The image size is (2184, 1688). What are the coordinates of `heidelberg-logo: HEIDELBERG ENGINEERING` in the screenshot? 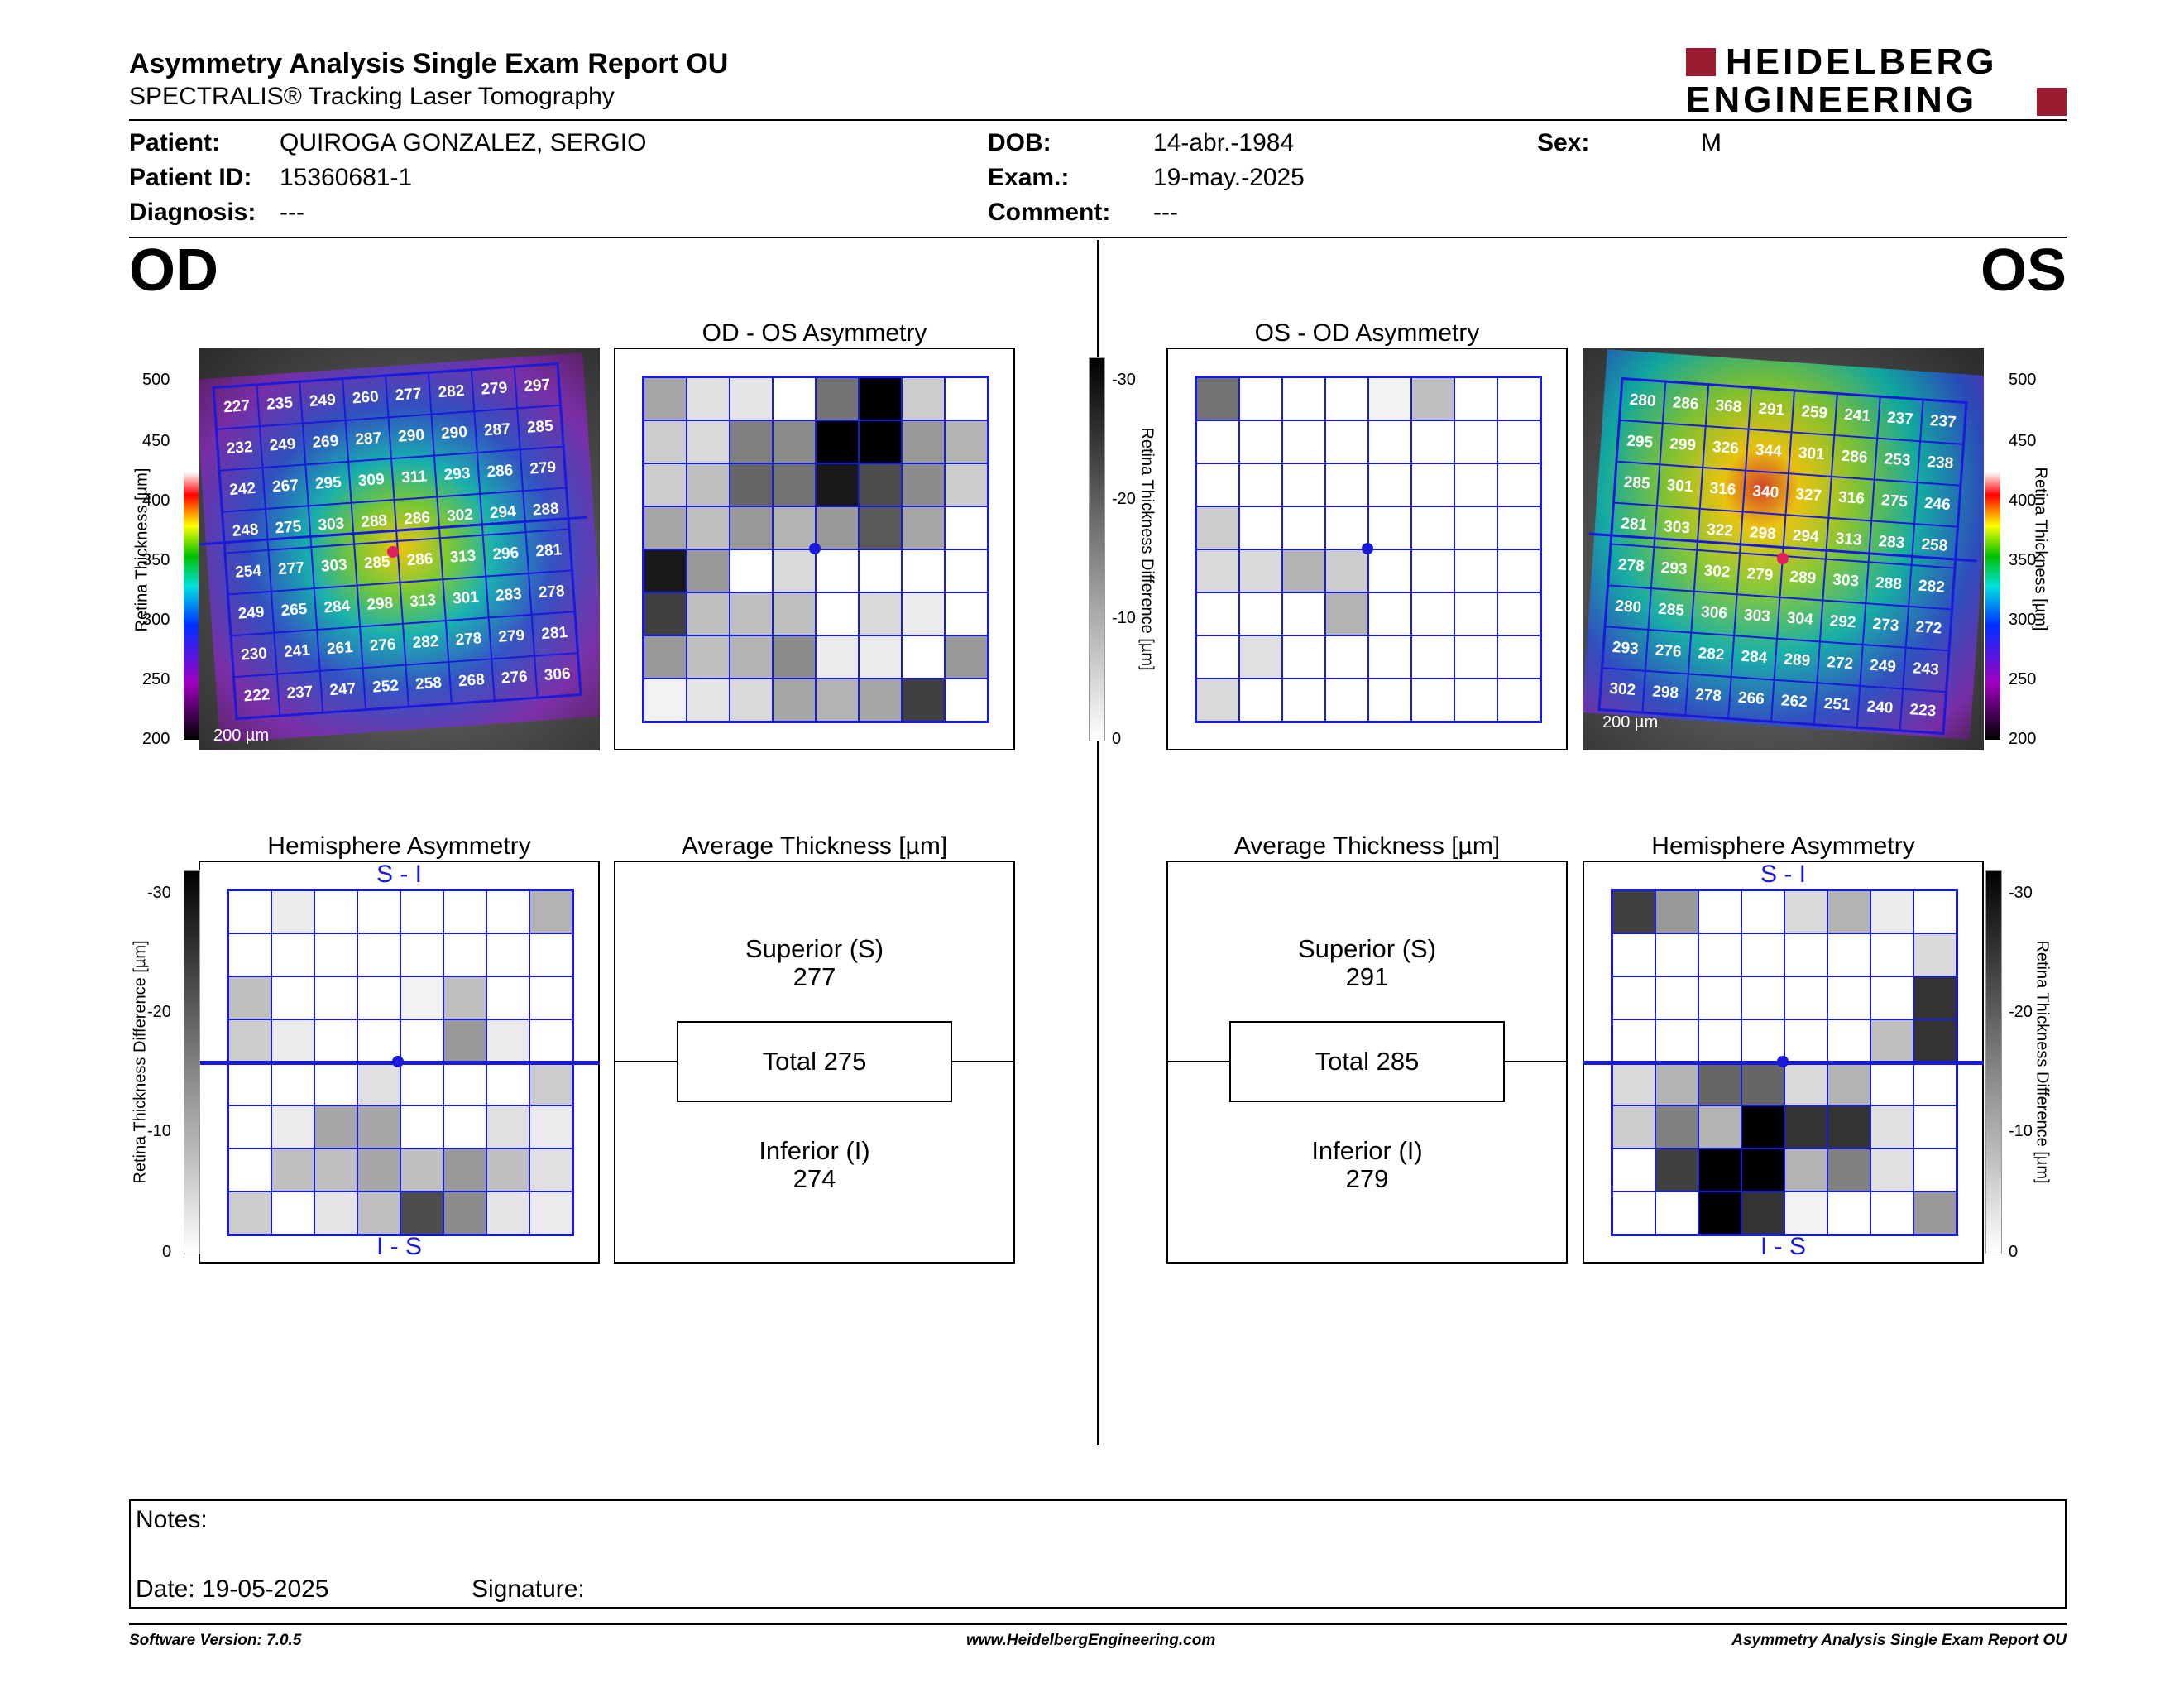 It's located at (1876, 80).